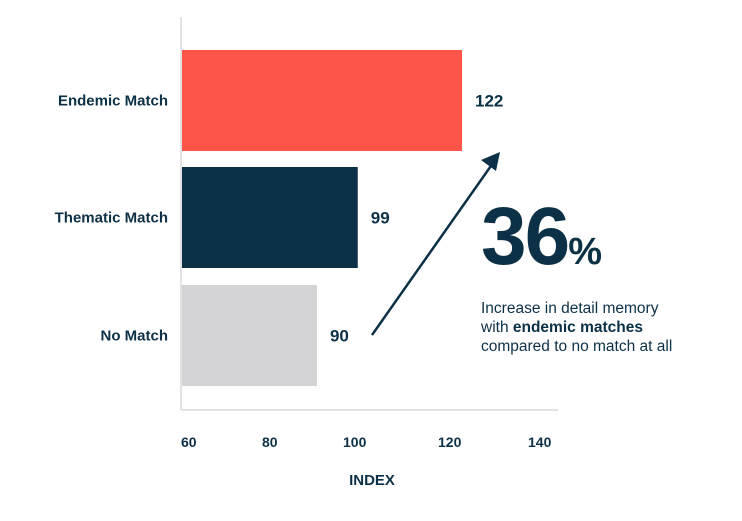 The width and height of the screenshot is (742, 521). Describe the element at coordinates (489, 101) in the screenshot. I see `value-label: 122` at that location.